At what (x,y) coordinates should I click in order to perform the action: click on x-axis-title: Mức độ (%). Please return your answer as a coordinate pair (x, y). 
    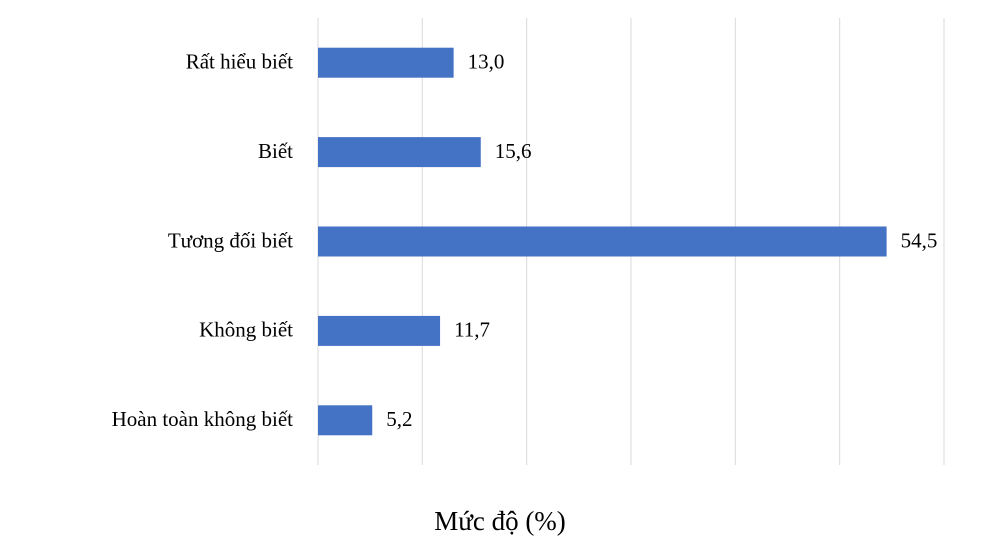
    Looking at the image, I should click on (500, 521).